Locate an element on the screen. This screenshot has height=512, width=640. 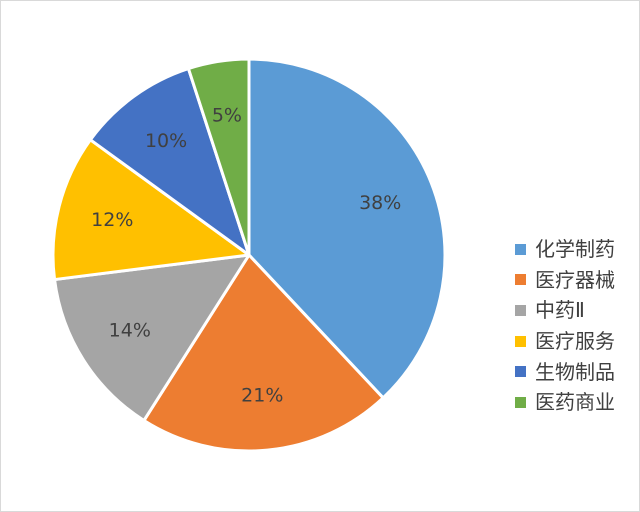
legend-item-5: 生物制品 is located at coordinates (565, 371).